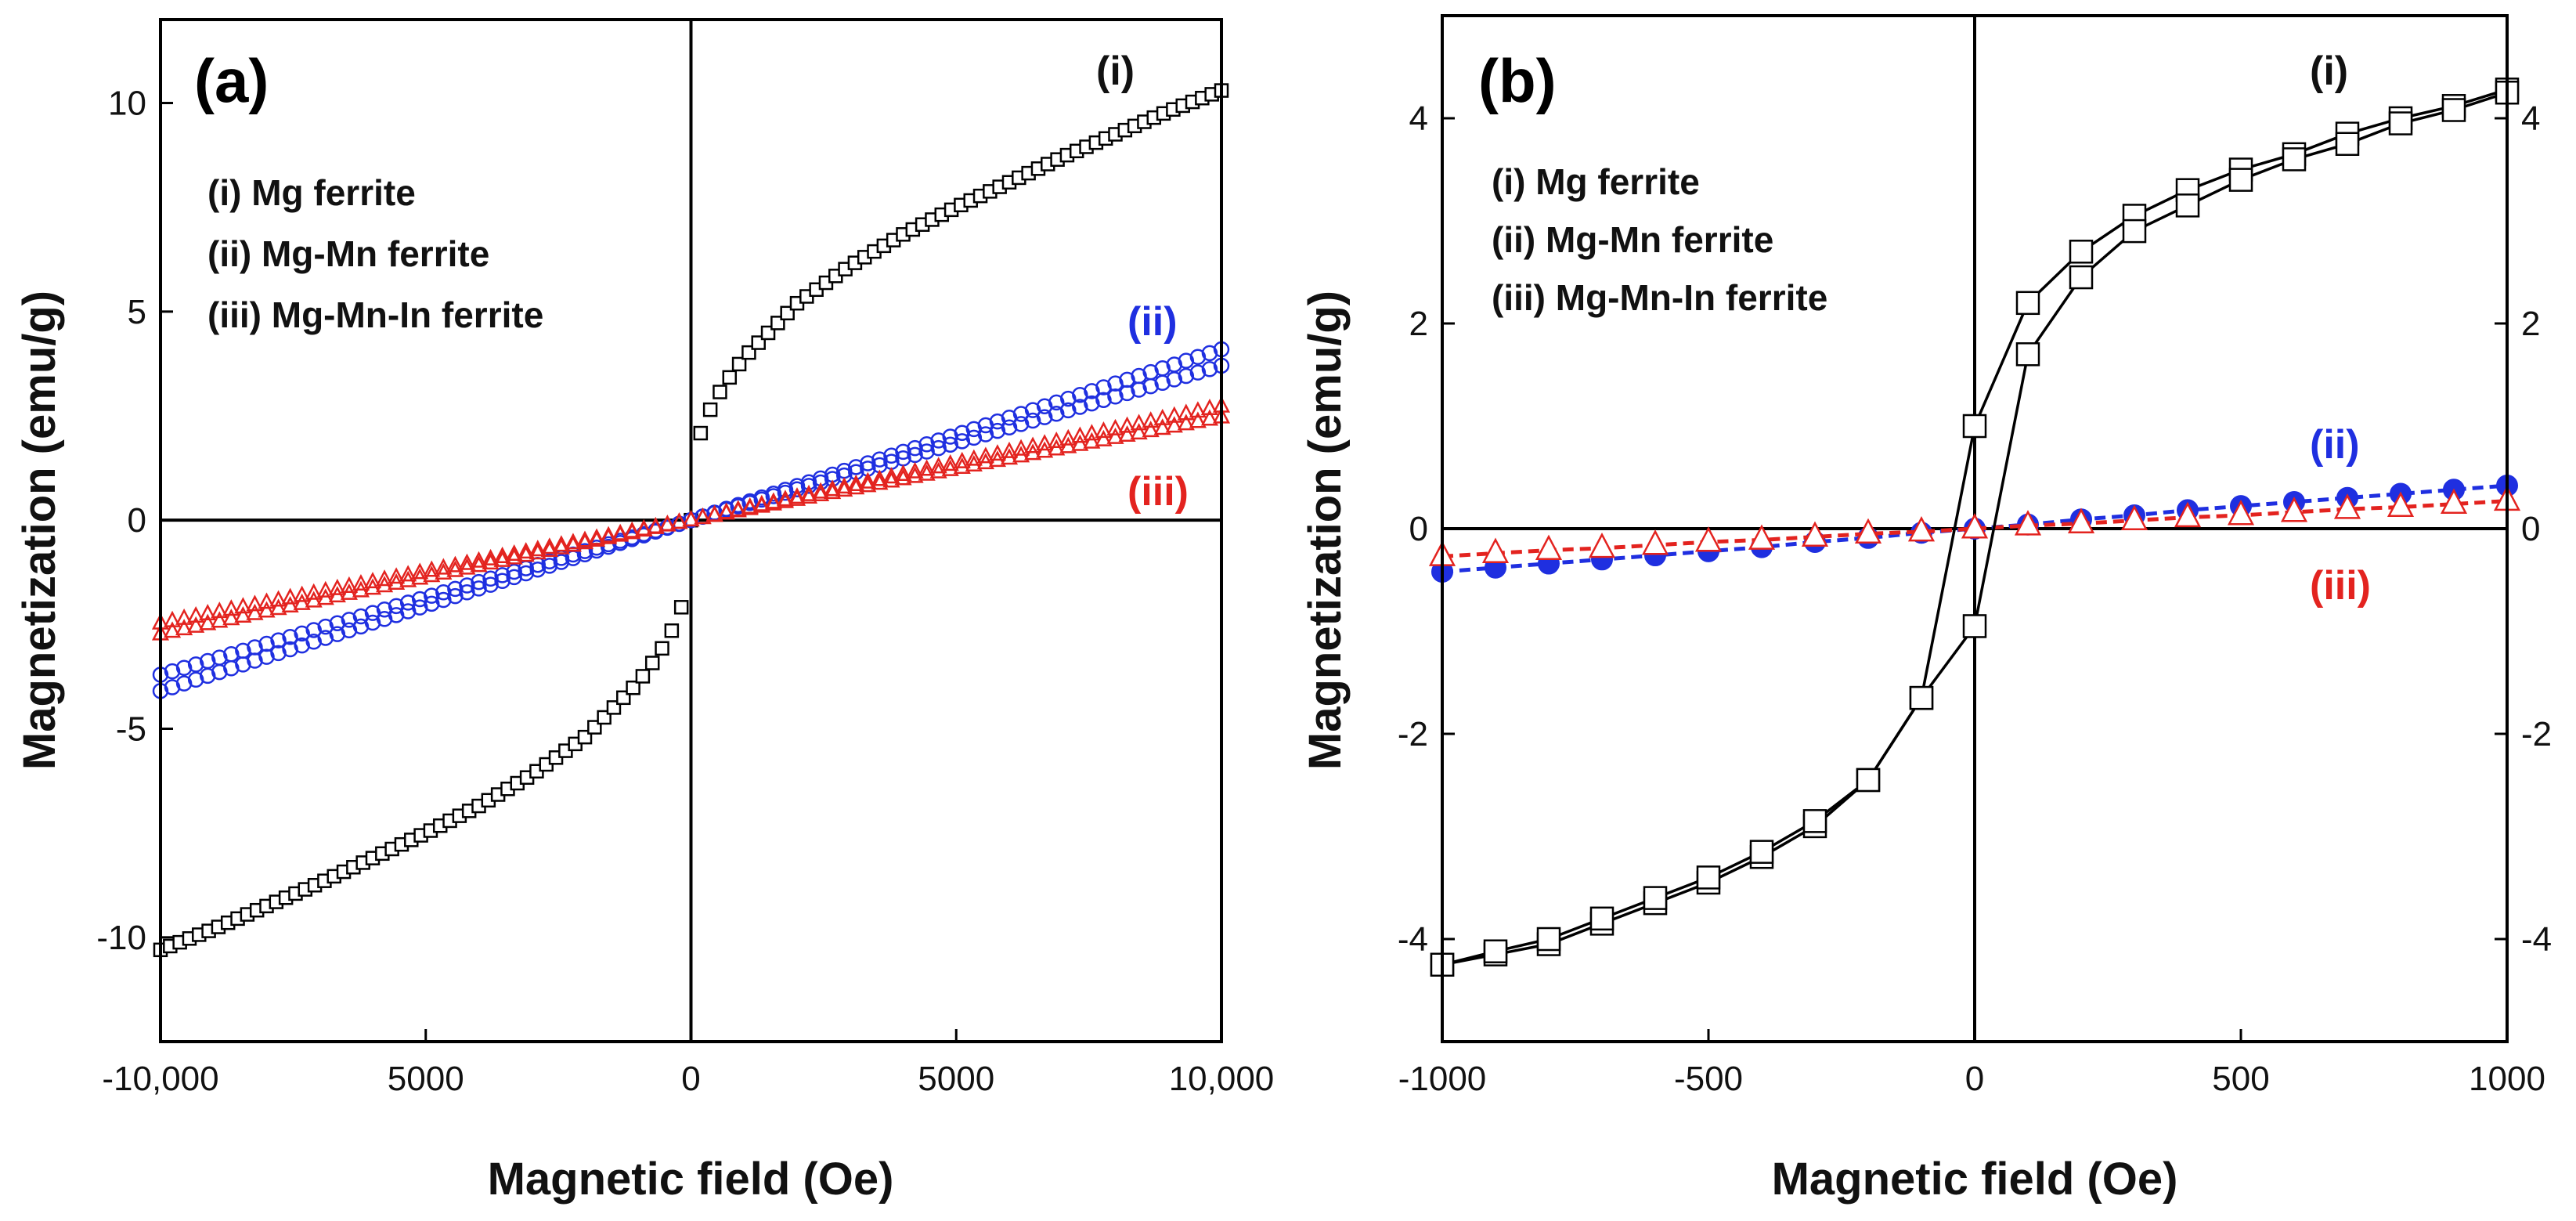 The image size is (2576, 1221). I want to click on panel-b-x-tick-label: 500, so click(2240, 1079).